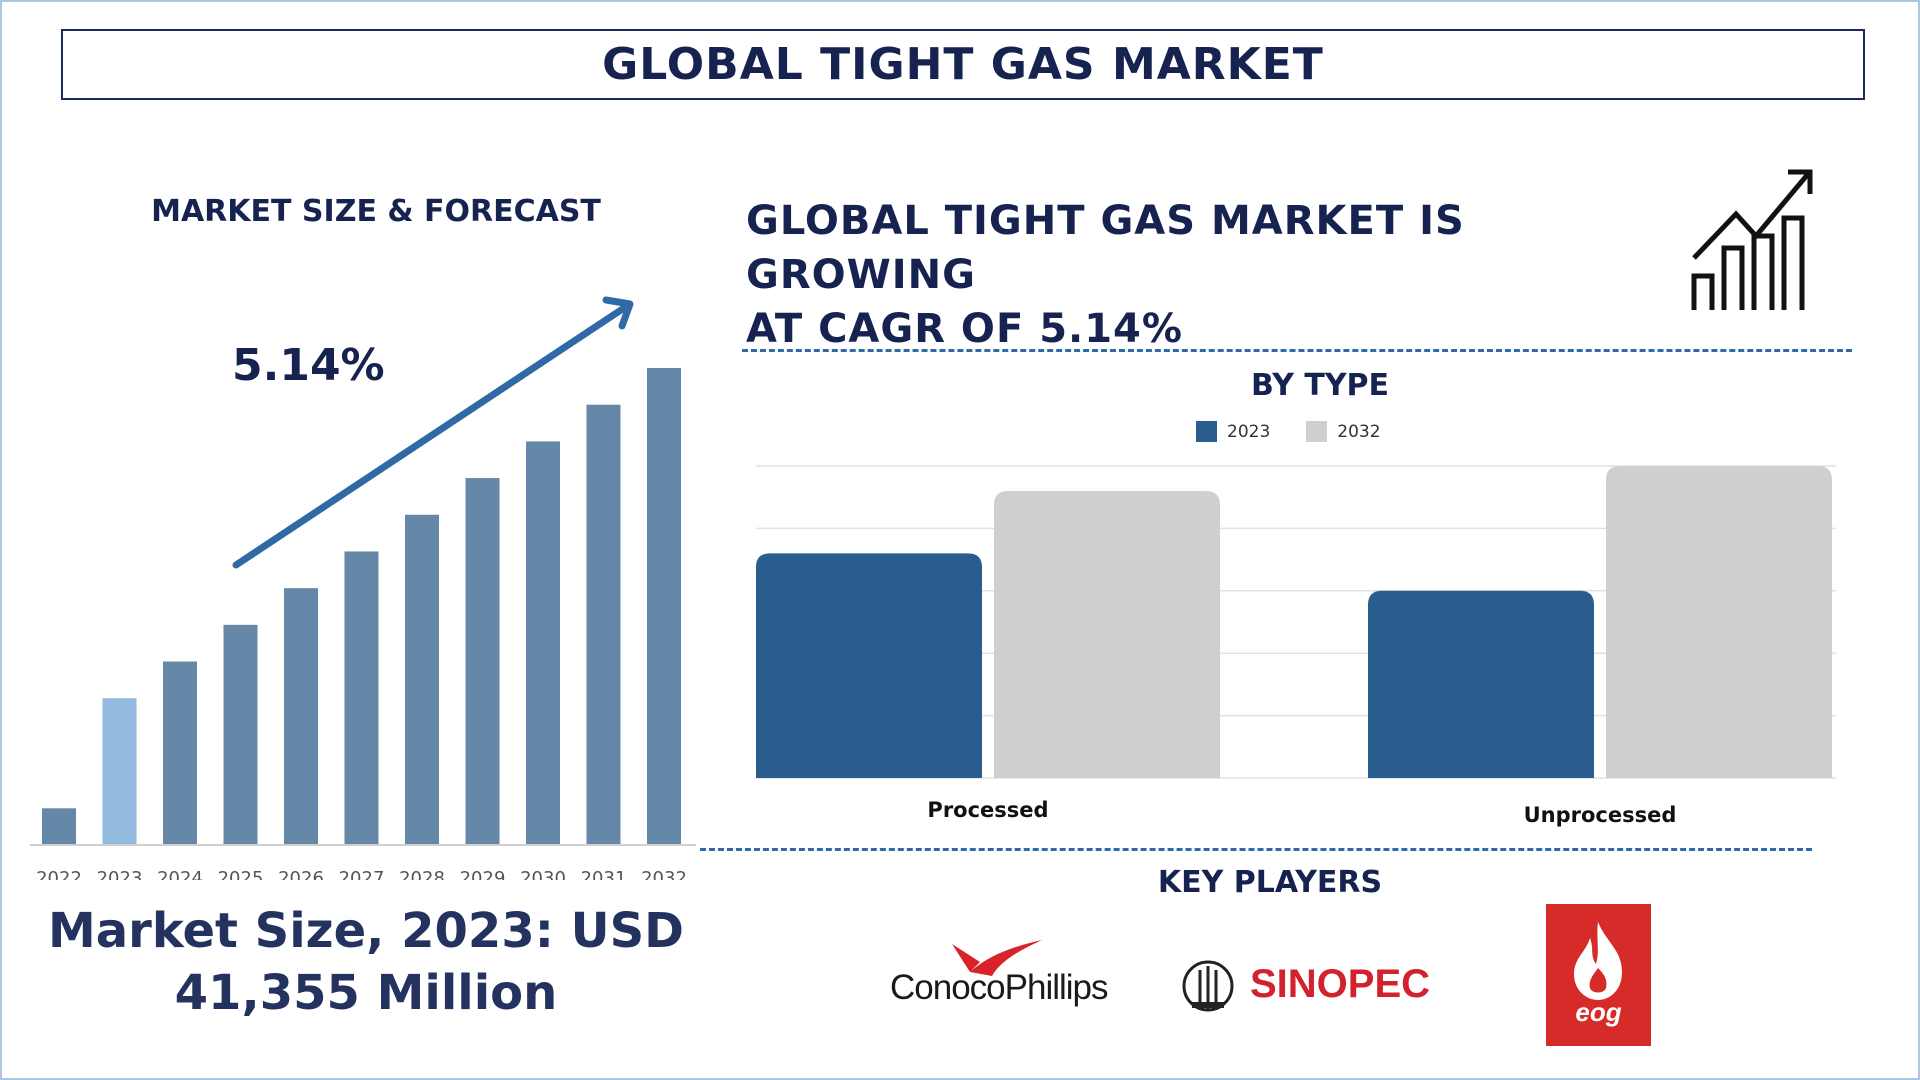  What do you see at coordinates (301, 874) in the screenshot?
I see `forecast-tick-2026: 2026` at bounding box center [301, 874].